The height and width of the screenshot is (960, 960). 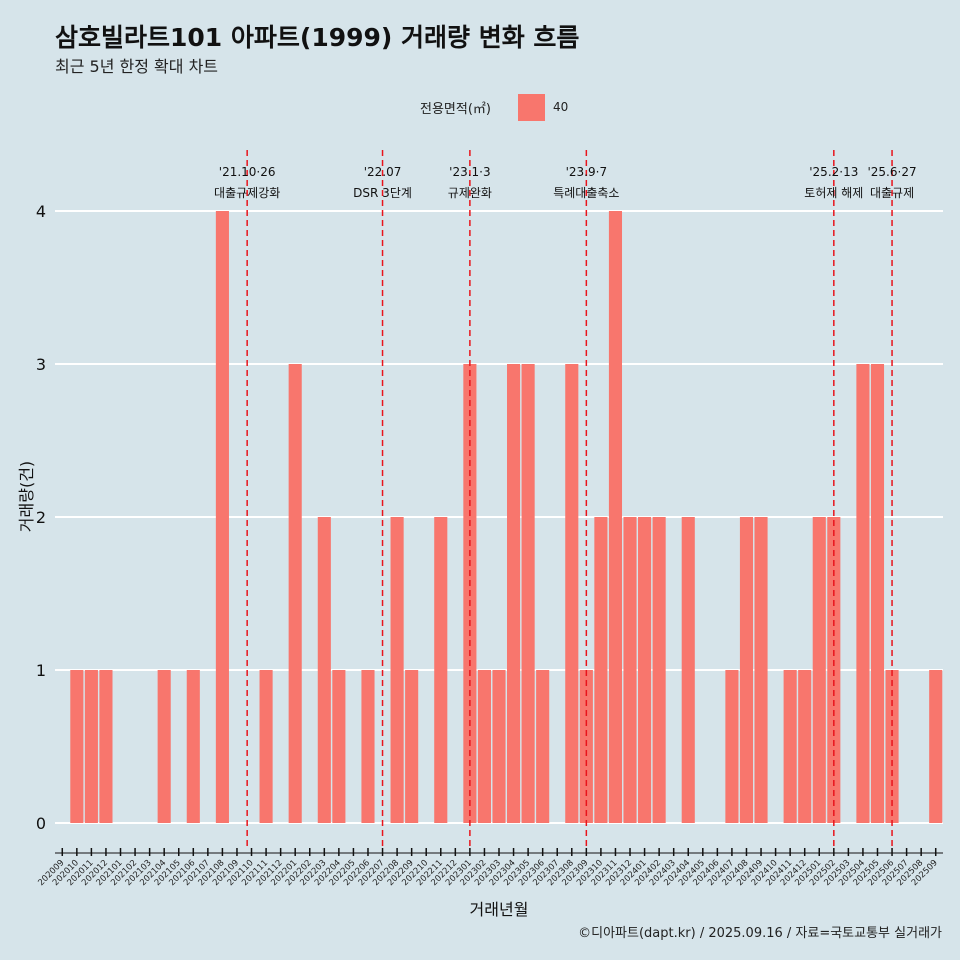 What do you see at coordinates (41, 211) in the screenshot?
I see `y-tick-label: 4` at bounding box center [41, 211].